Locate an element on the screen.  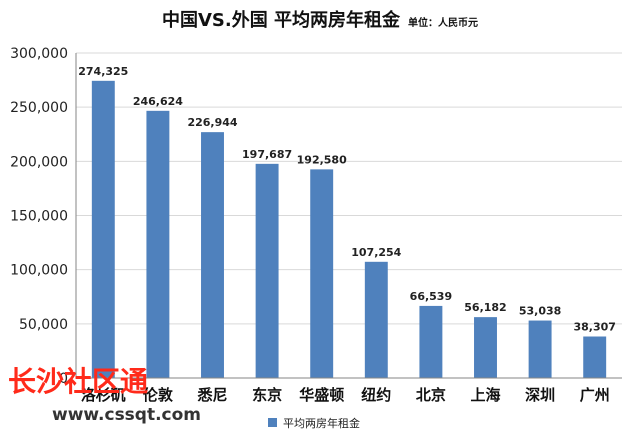
data-label: 53,038 is located at coordinates (540, 311).